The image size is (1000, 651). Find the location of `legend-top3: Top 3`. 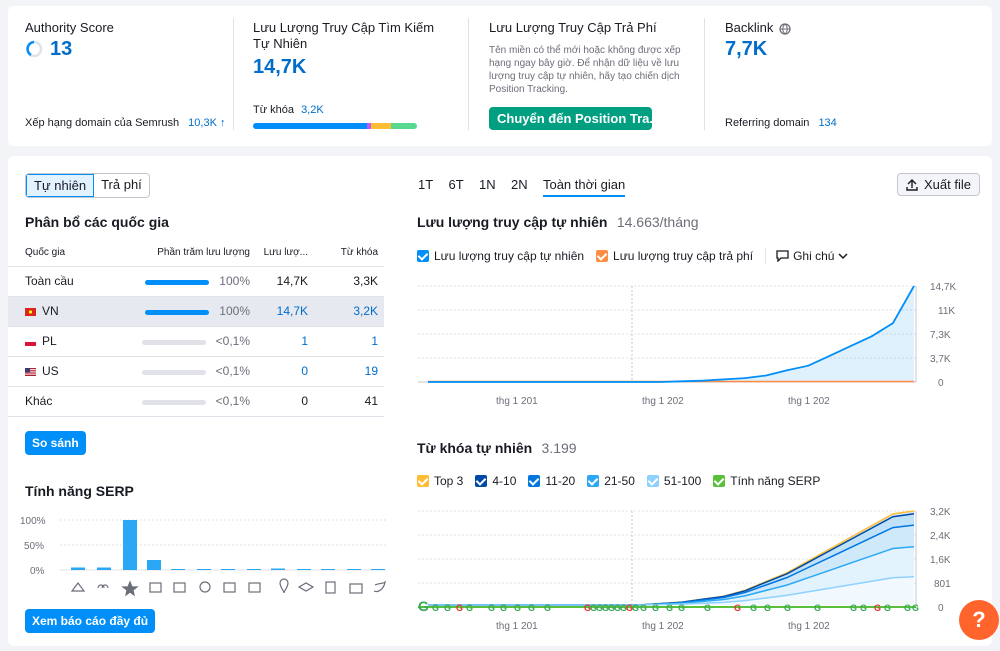

legend-top3: Top 3 is located at coordinates (440, 481).